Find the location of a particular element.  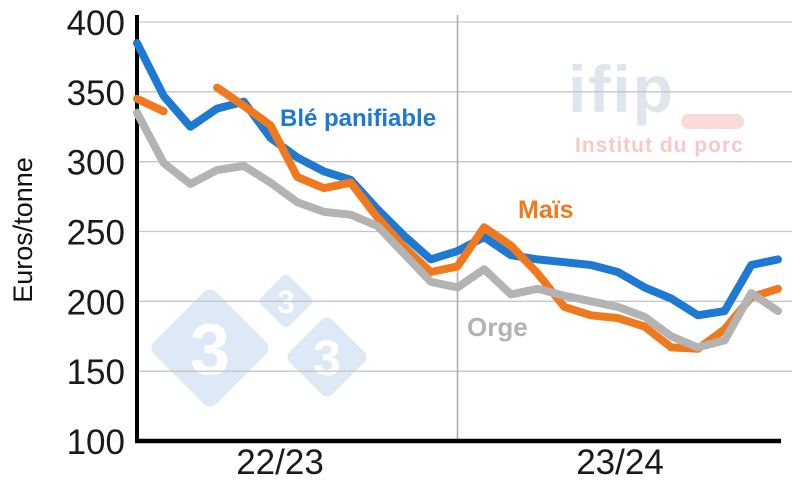

y-tick-label-200: 200 is located at coordinates (96, 302).